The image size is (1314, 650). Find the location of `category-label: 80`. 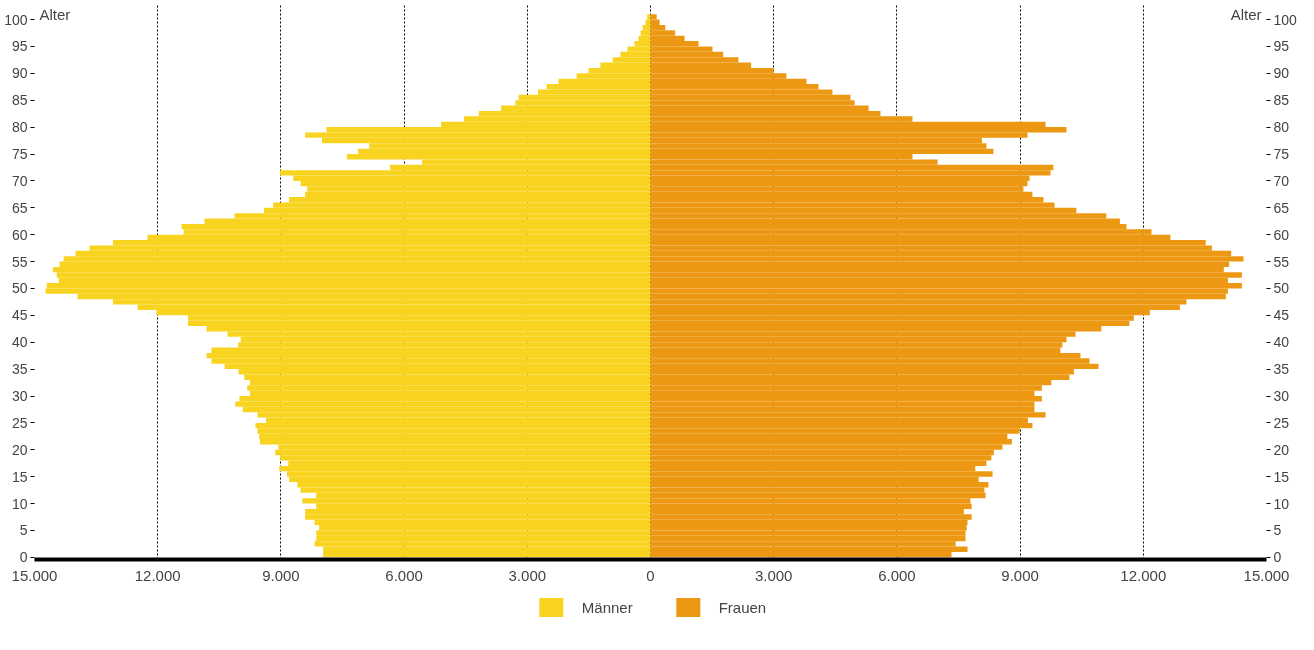

category-label: 80 is located at coordinates (1281, 127).